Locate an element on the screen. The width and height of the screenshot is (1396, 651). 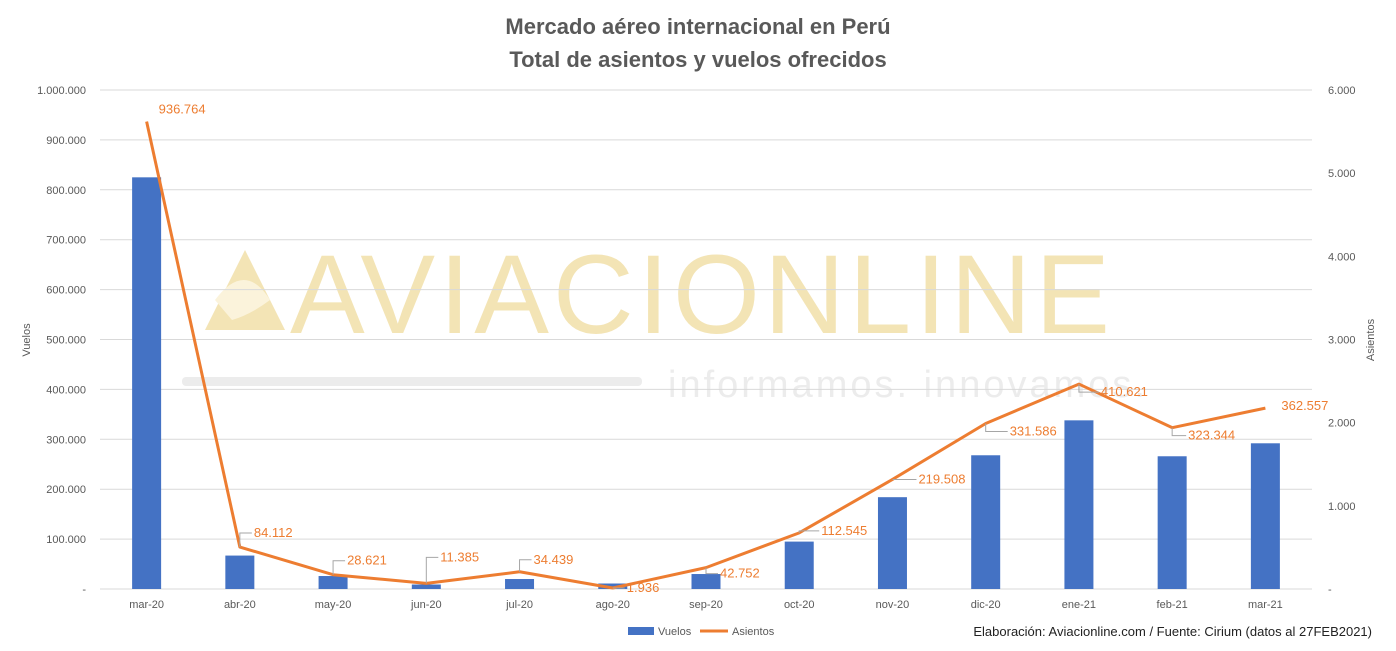
x-axis-tick-label: jun-20 is located at coordinates (426, 605).